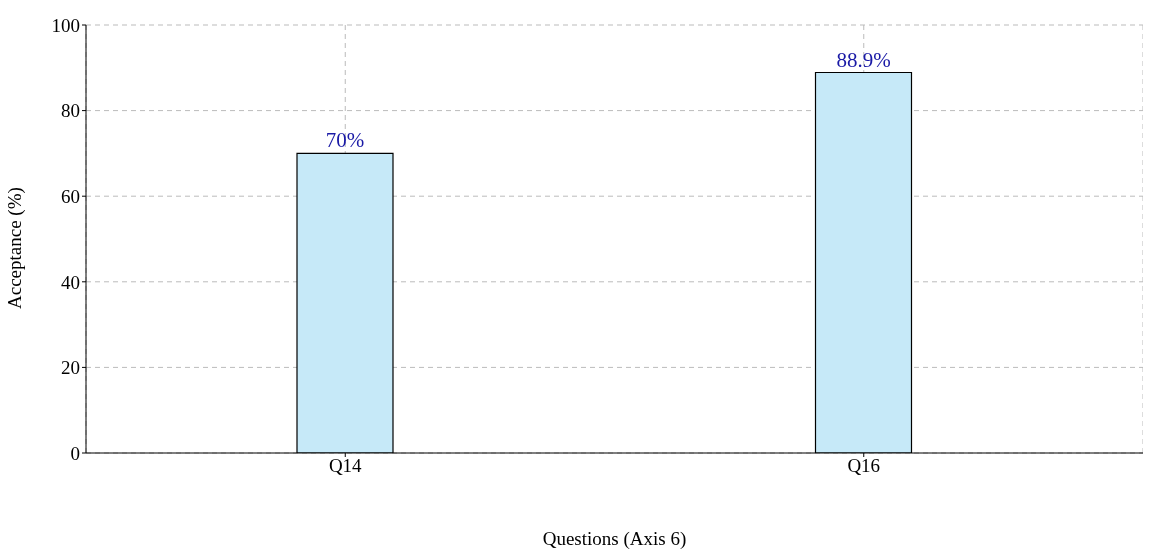  I want to click on data-label: 70%, so click(345, 140).